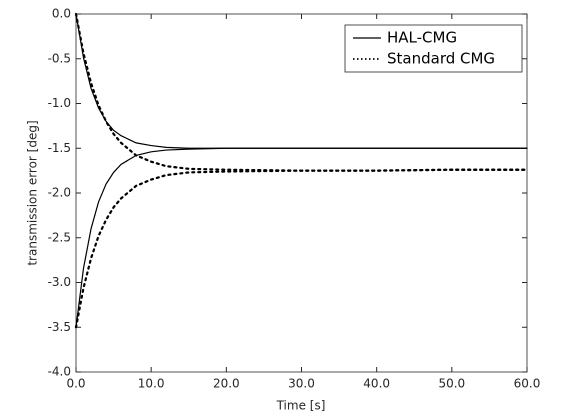 Image resolution: width=583 pixels, height=418 pixels. Describe the element at coordinates (33, 192) in the screenshot. I see `y-axis-label: transmission error [deg]` at that location.